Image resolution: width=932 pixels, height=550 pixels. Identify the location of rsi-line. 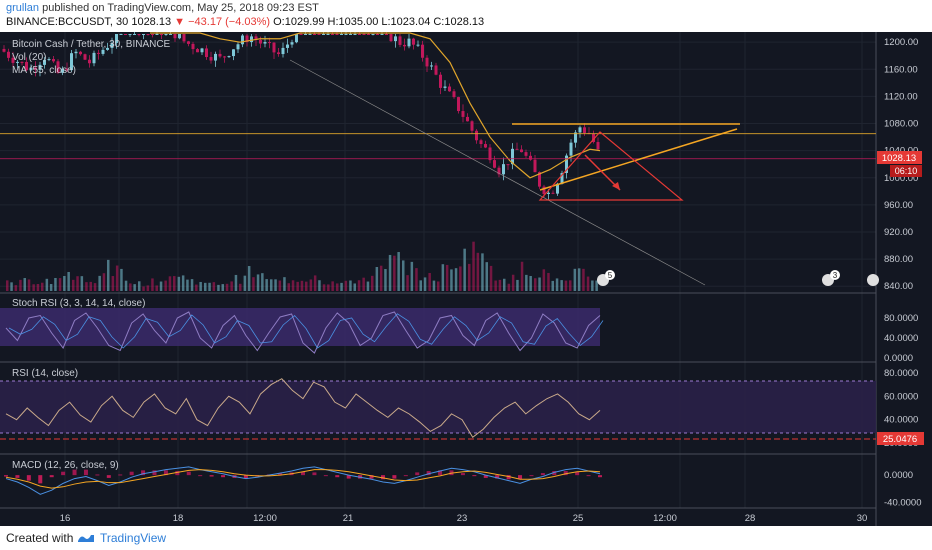
(303, 408).